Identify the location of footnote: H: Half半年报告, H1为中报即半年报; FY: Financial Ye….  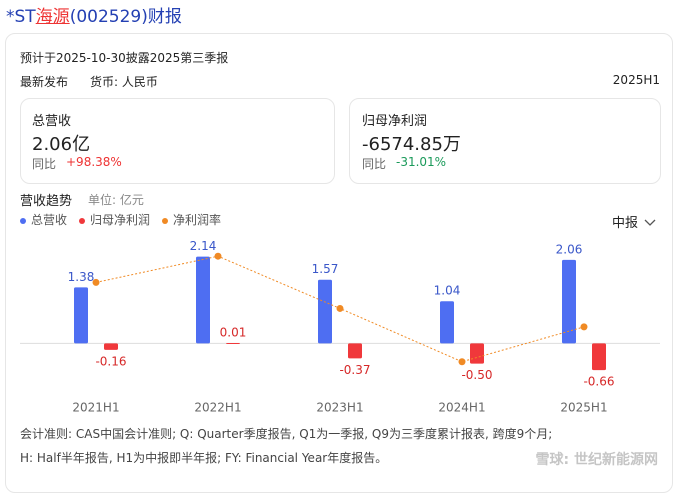
(204, 458).